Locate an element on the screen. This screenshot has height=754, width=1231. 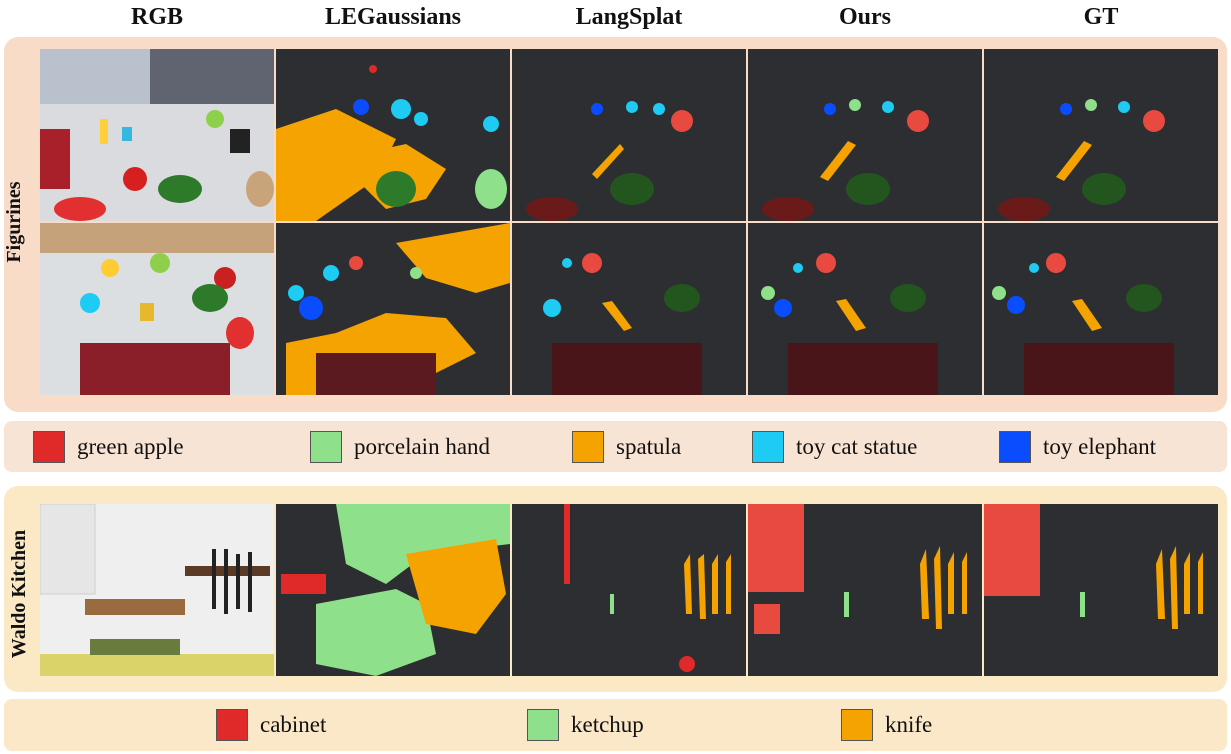
legend-item: green apple is located at coordinates (108, 447).